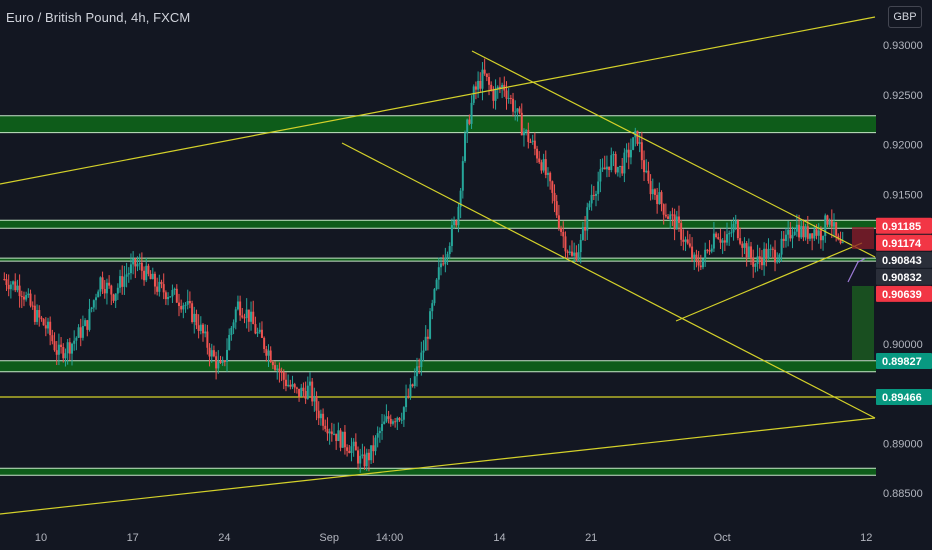  What do you see at coordinates (902, 244) in the screenshot?
I see `price-label-1: 0.91174` at bounding box center [902, 244].